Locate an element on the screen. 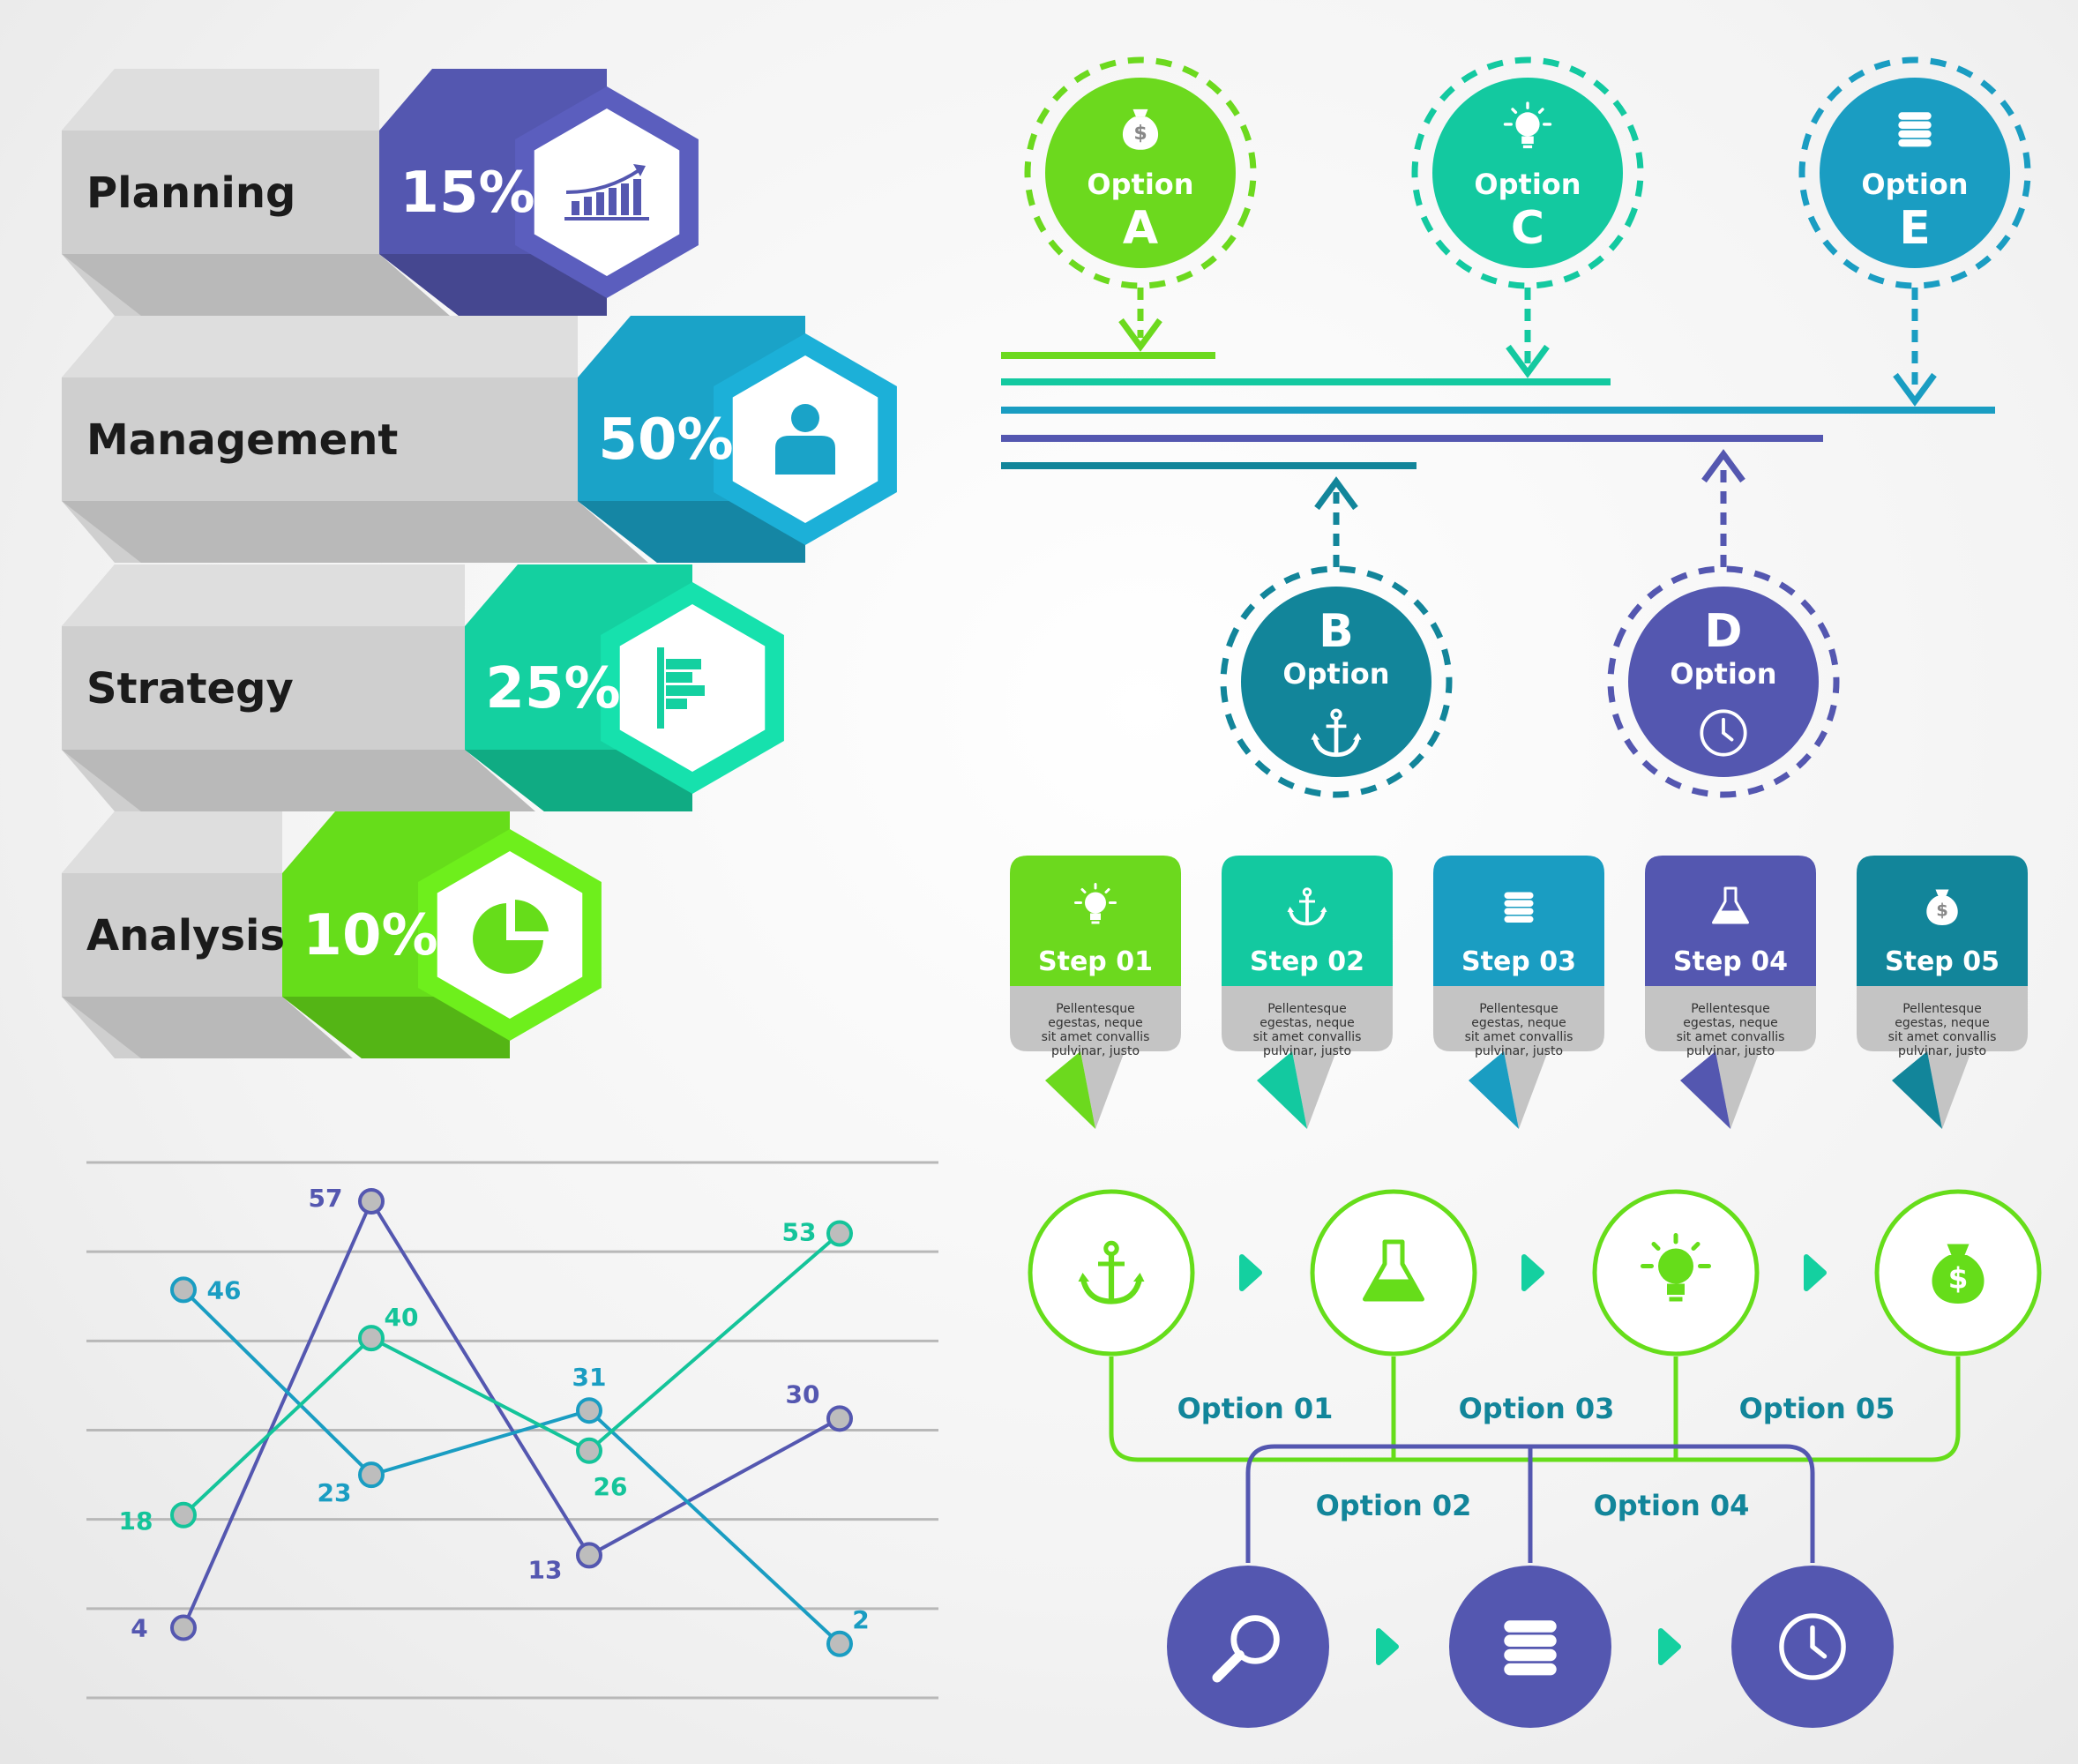 The width and height of the screenshot is (2078, 1764). bar-label: Management is located at coordinates (242, 440).